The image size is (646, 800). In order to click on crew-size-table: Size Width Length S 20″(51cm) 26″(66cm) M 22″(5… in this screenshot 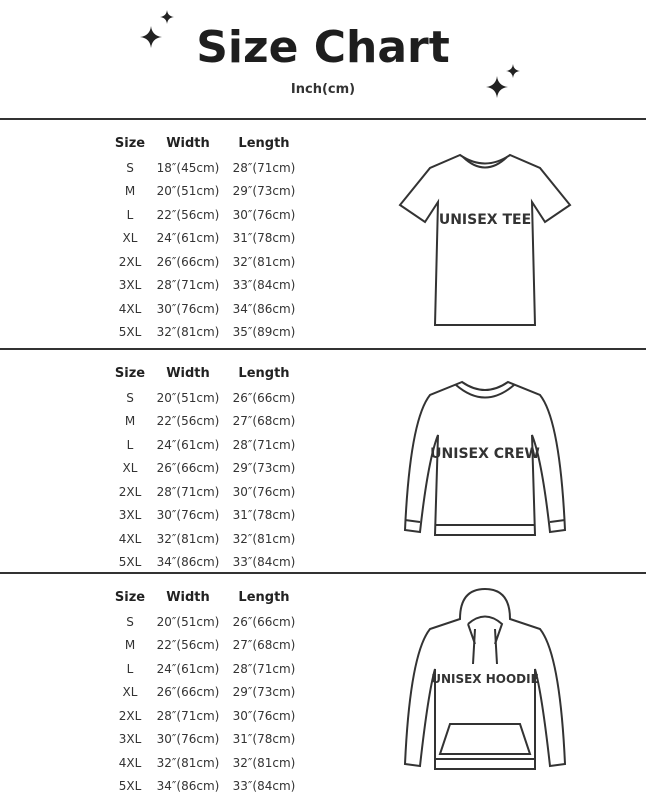, I will do `click(206, 467)`.